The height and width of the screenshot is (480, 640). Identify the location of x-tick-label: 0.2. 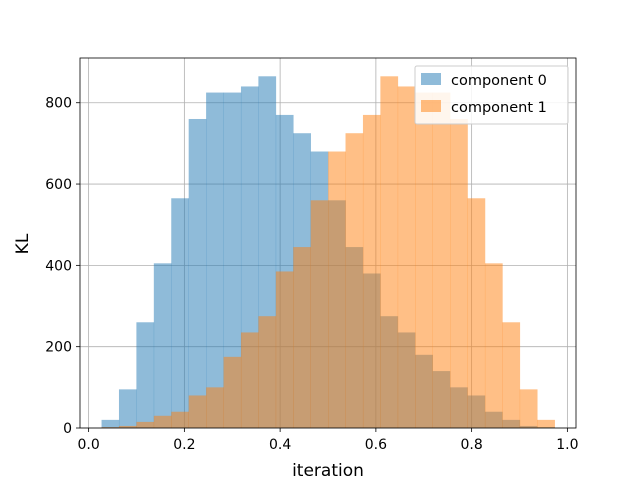
(184, 445).